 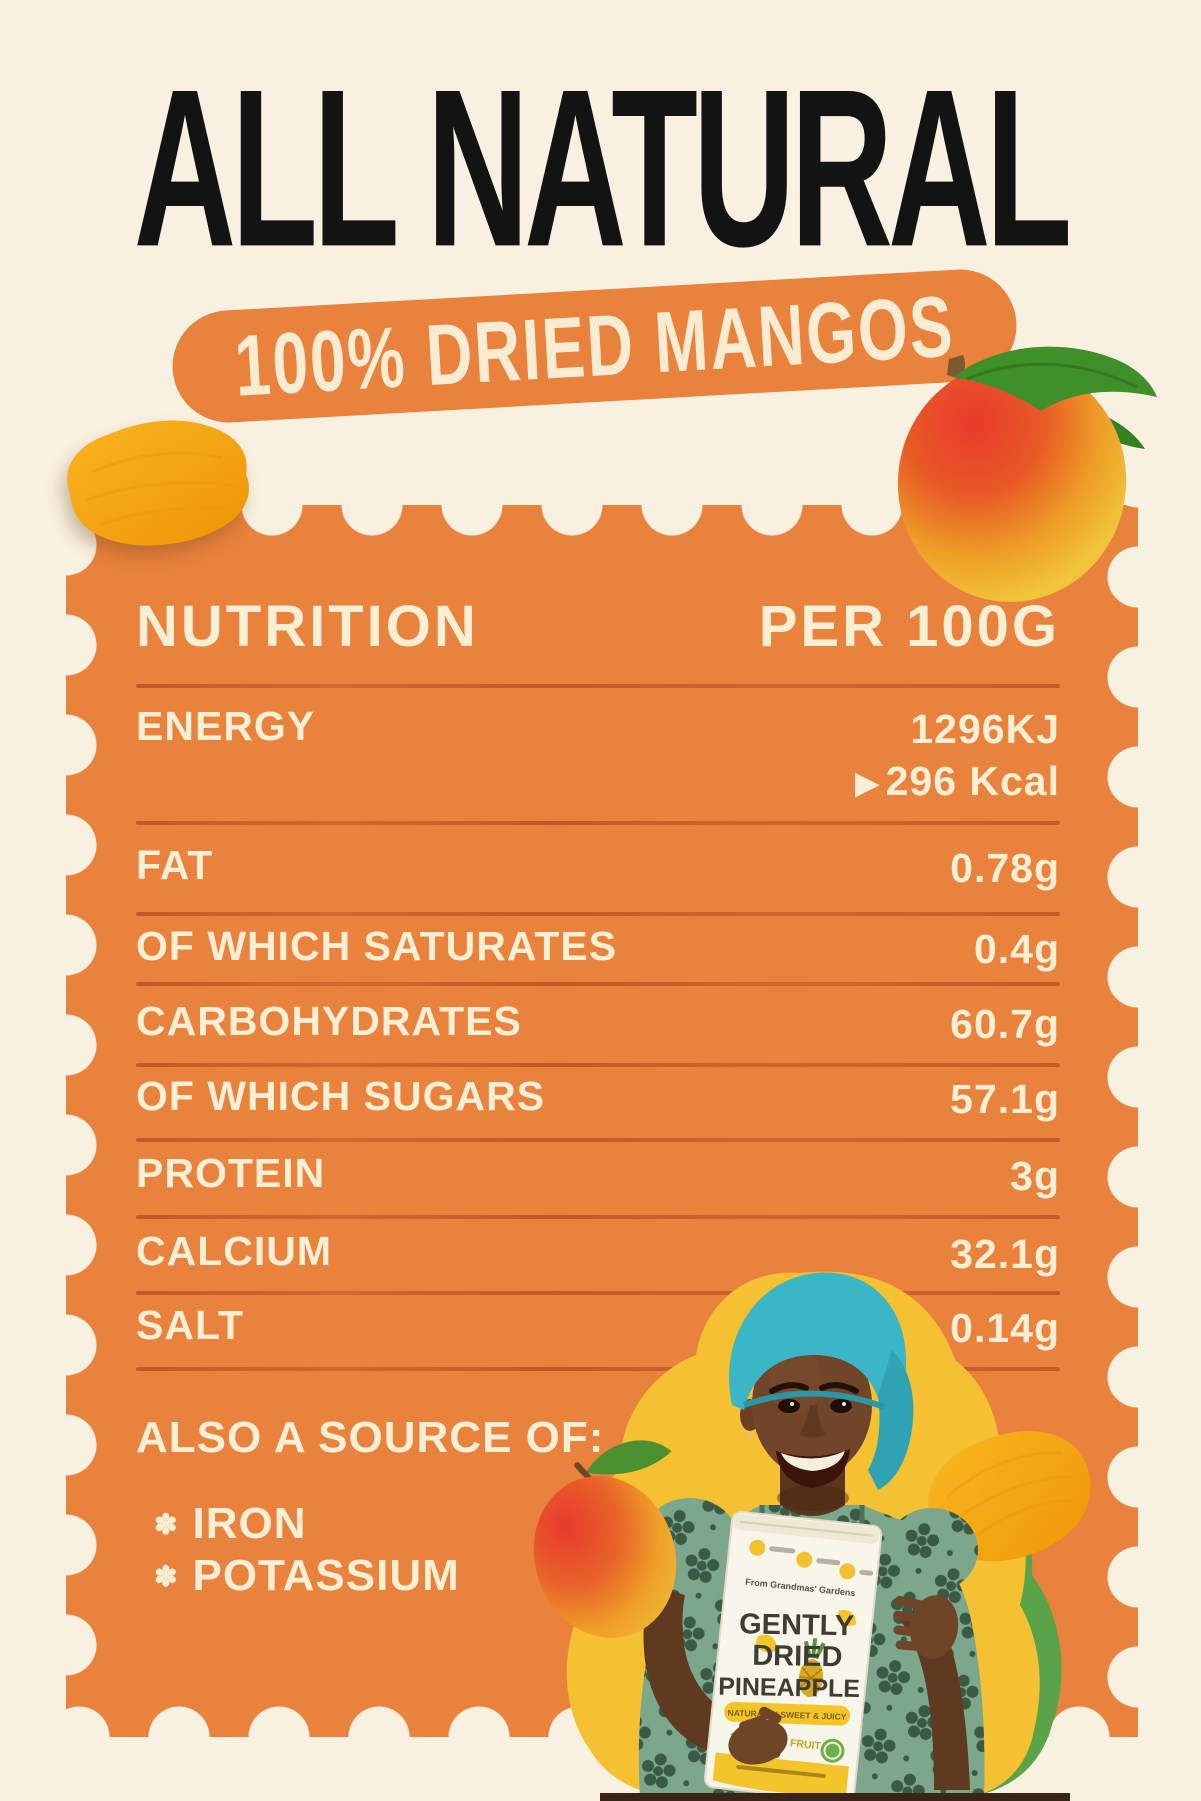 What do you see at coordinates (1055, 378) in the screenshot?
I see `mango-leaf` at bounding box center [1055, 378].